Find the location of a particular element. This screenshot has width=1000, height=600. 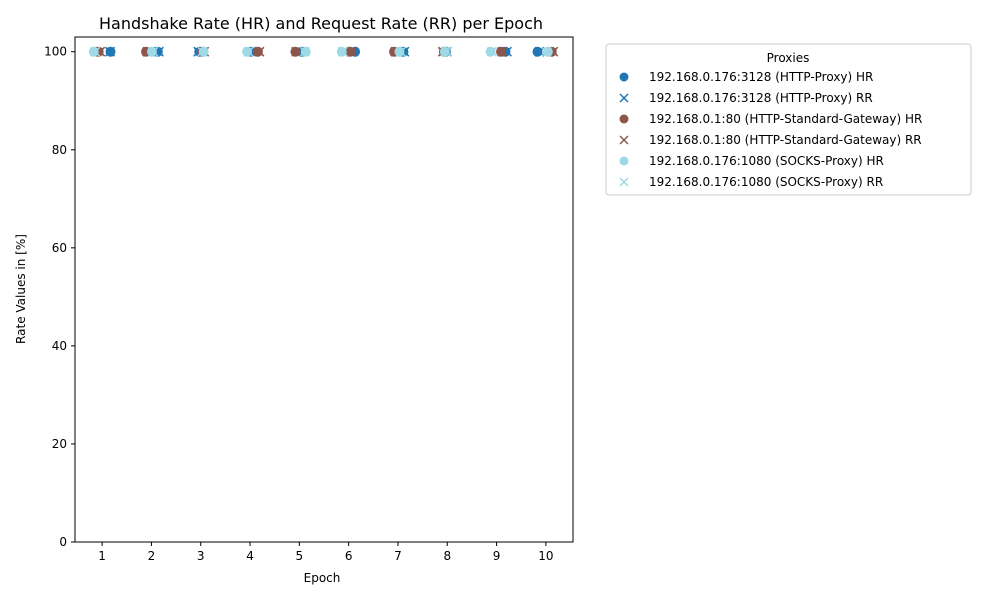

x-tick-label: 9 is located at coordinates (497, 556).